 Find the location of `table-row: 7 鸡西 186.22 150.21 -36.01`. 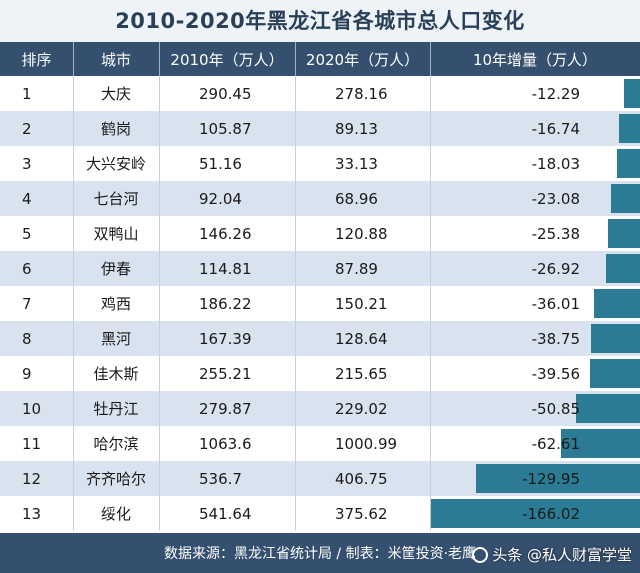

table-row: 7 鸡西 186.22 150.21 -36.01 is located at coordinates (320, 303).